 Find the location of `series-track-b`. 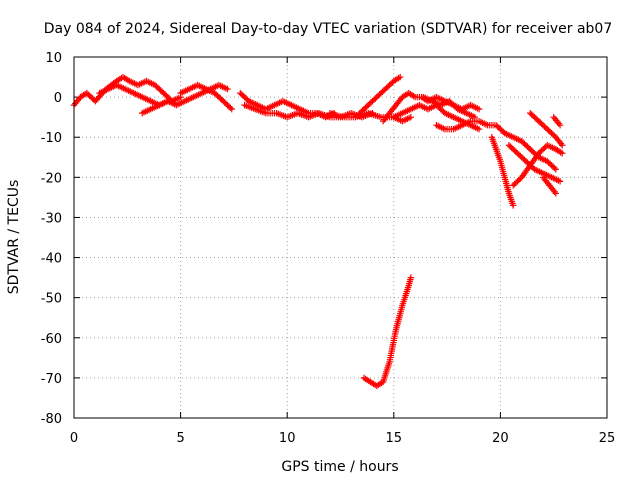

series-track-b is located at coordinates (134, 95).